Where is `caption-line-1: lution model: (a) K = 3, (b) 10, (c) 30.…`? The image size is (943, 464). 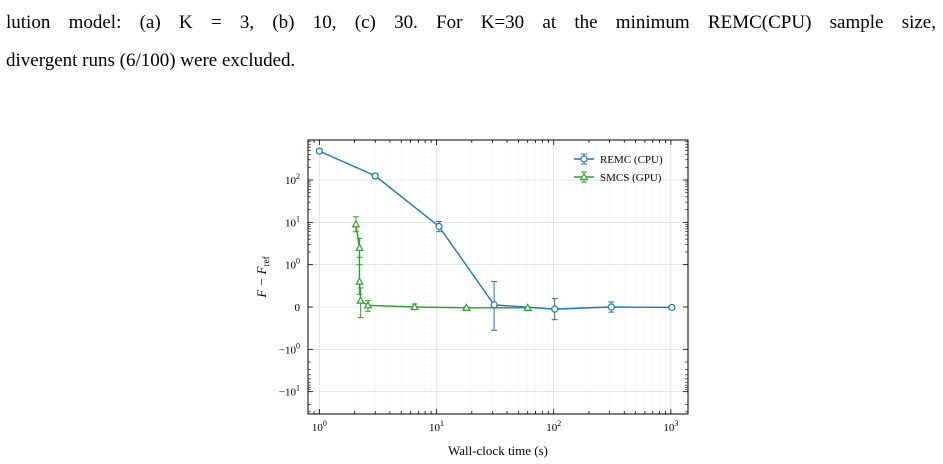 caption-line-1: lution model: (a) K = 3, (b) 10, (c) 30.… is located at coordinates (471, 22).